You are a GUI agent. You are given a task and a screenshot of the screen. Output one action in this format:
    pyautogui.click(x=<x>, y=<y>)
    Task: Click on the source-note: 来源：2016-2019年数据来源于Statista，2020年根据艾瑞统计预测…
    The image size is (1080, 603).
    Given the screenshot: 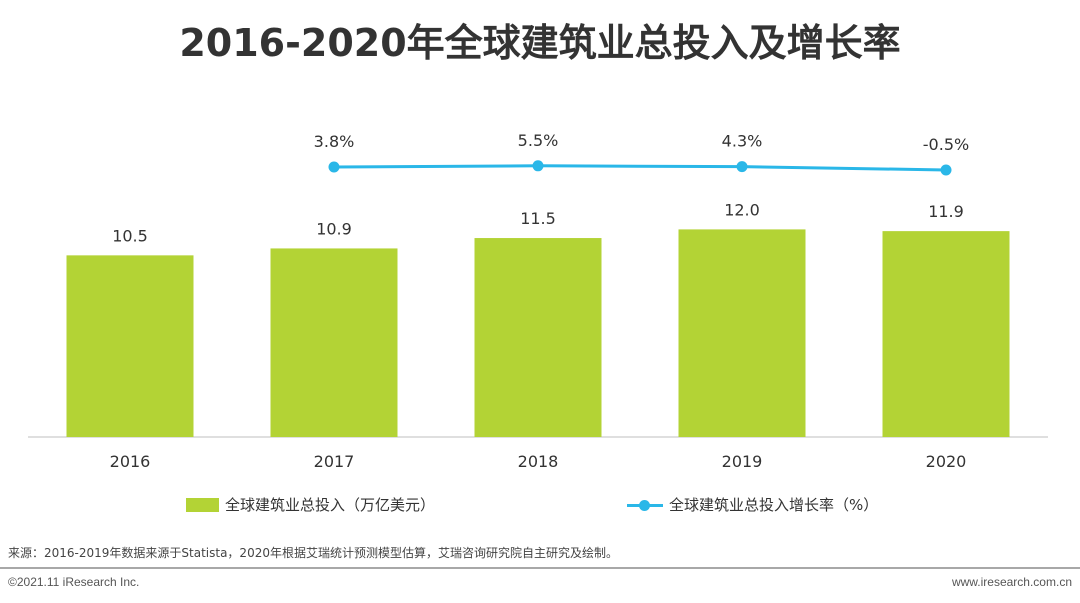 What is the action you would take?
    pyautogui.click(x=313, y=553)
    